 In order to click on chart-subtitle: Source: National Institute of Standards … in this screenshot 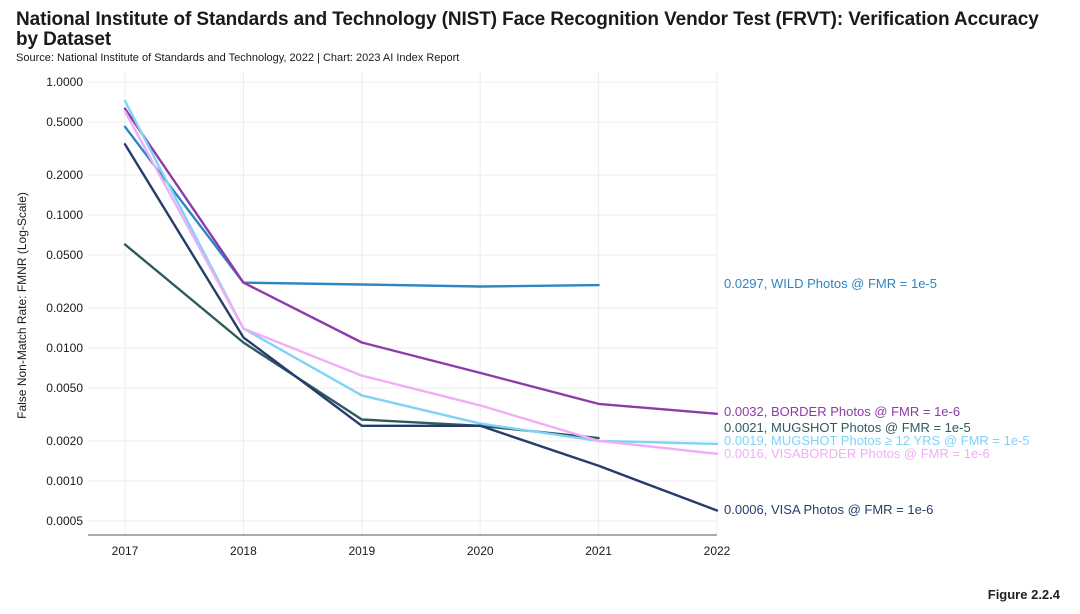, I will do `click(238, 58)`.